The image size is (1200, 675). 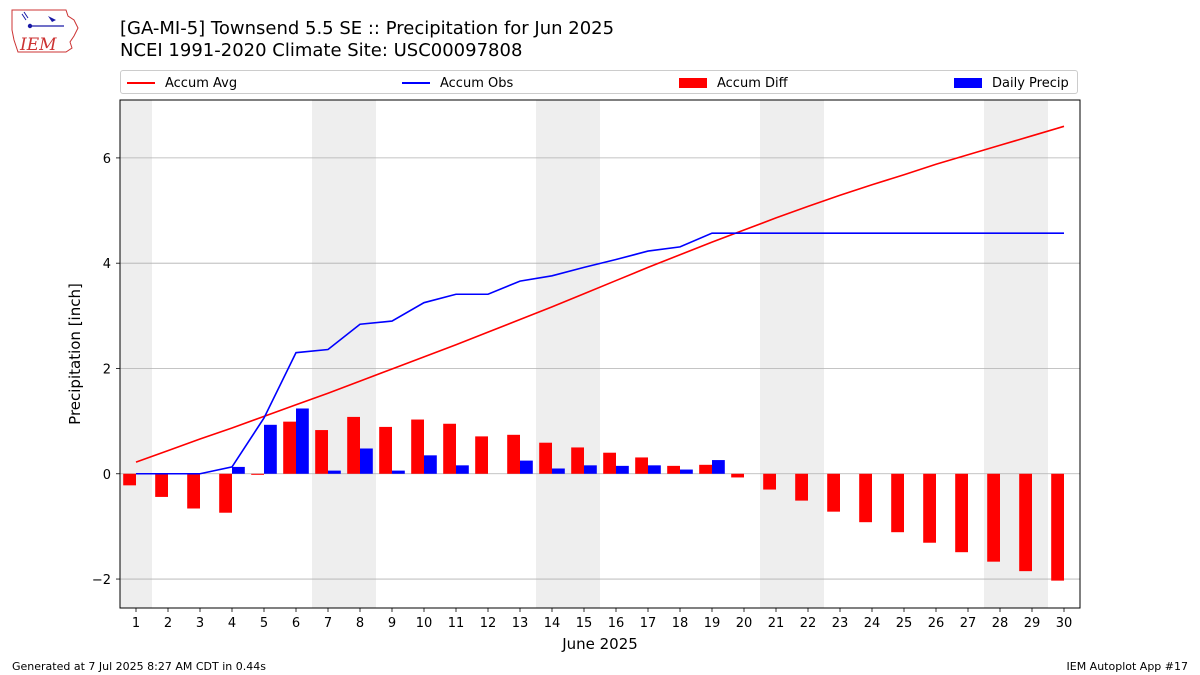 What do you see at coordinates (1000, 623) in the screenshot?
I see `x-tick-label: 28` at bounding box center [1000, 623].